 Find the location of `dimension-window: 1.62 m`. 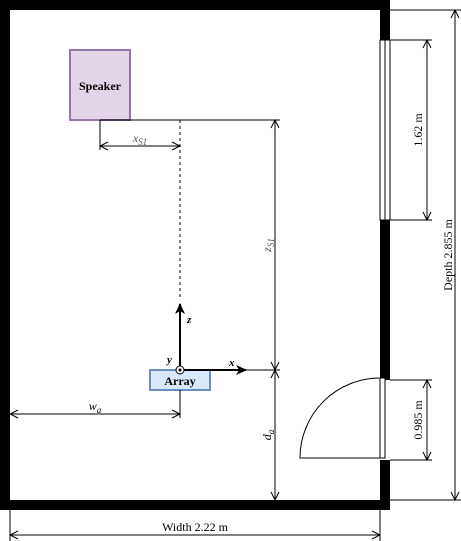

dimension-window: 1.62 m is located at coordinates (411, 130).